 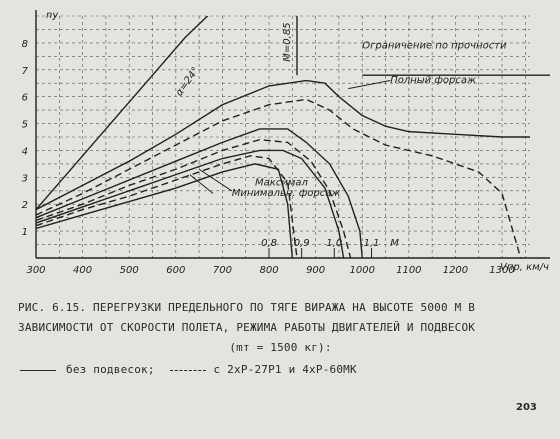 I want to click on y-axis-label: ny, so click(x=52, y=15).